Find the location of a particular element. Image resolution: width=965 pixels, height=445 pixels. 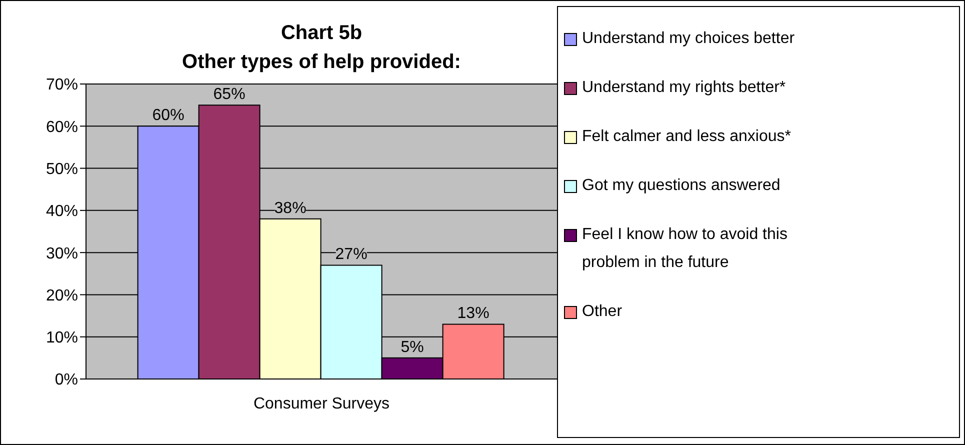

data-label: 65% is located at coordinates (229, 95).